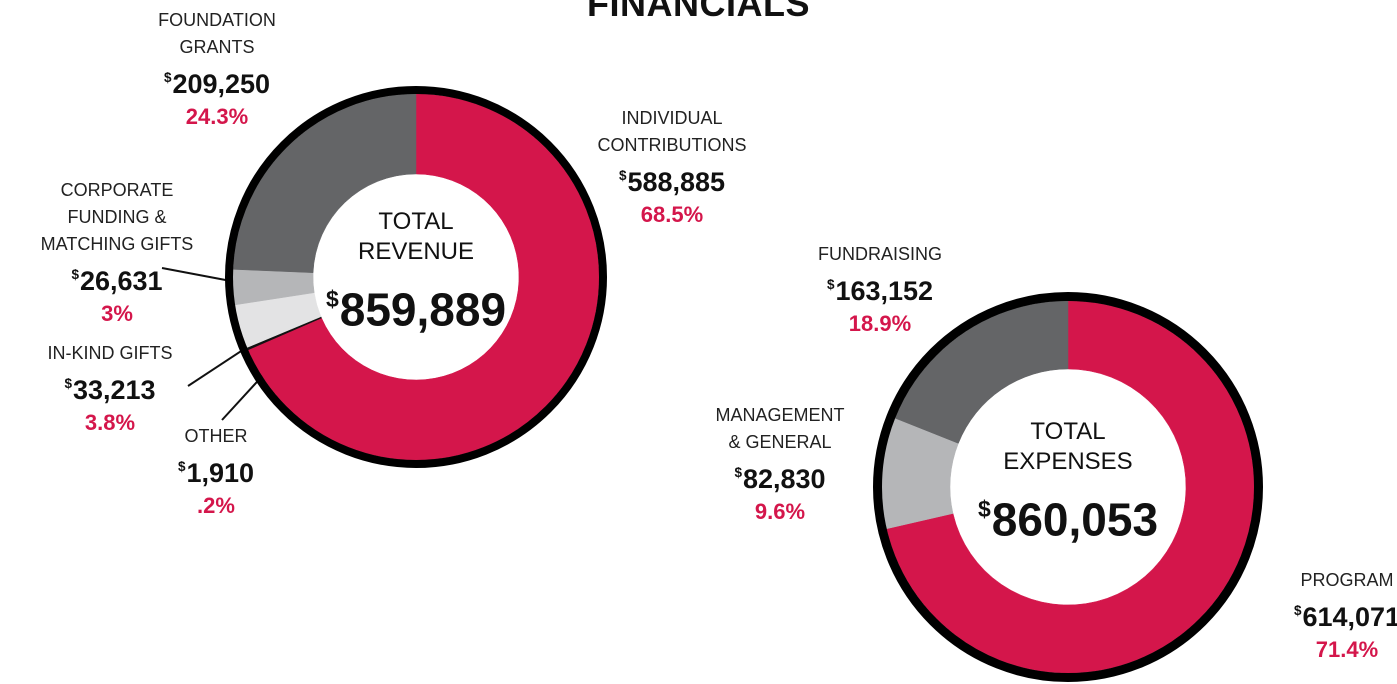  Describe the element at coordinates (1075, 519) in the screenshot. I see `total-value: 860,053` at that location.